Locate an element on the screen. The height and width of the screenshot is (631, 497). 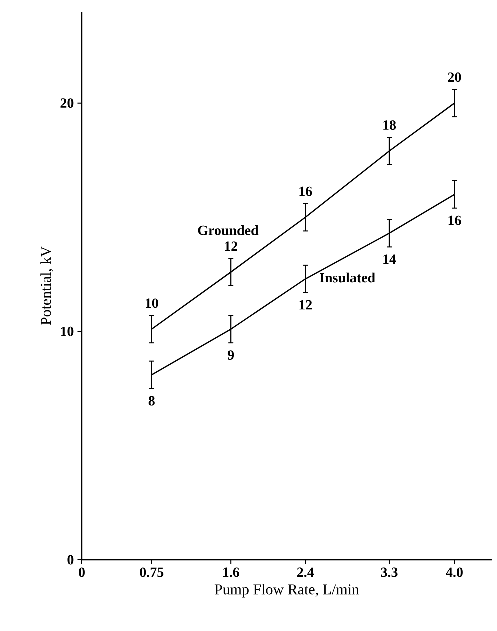
annotation: 10 is located at coordinates (152, 303).